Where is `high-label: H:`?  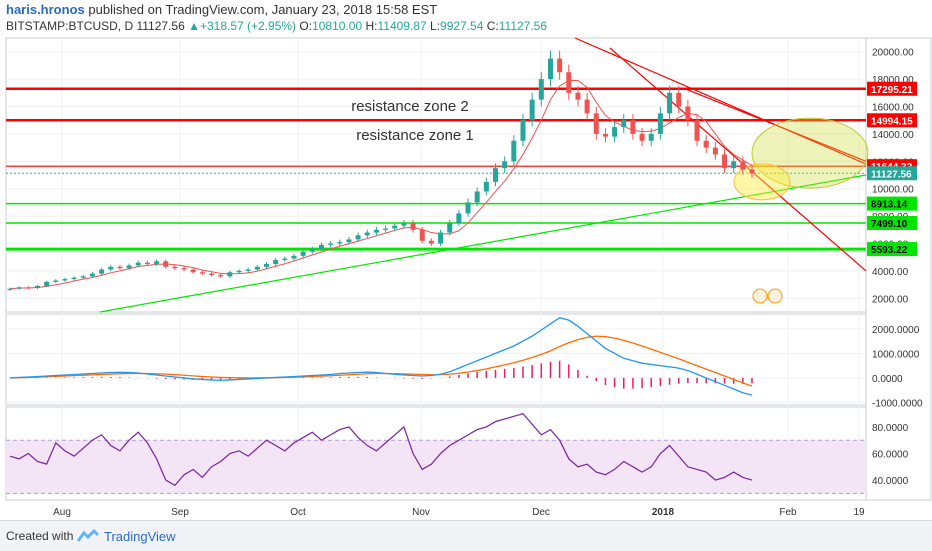 high-label: H: is located at coordinates (371, 26).